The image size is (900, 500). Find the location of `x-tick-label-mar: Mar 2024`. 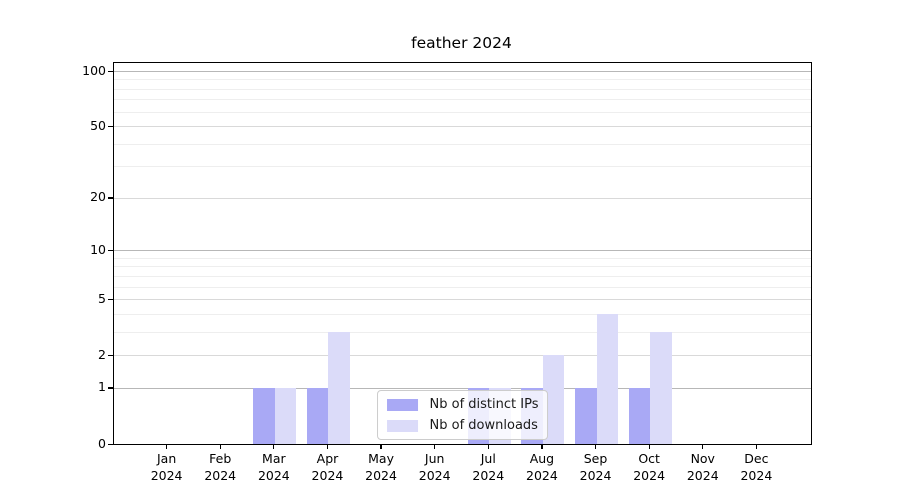

x-tick-label-mar: Mar 2024 is located at coordinates (273, 467).